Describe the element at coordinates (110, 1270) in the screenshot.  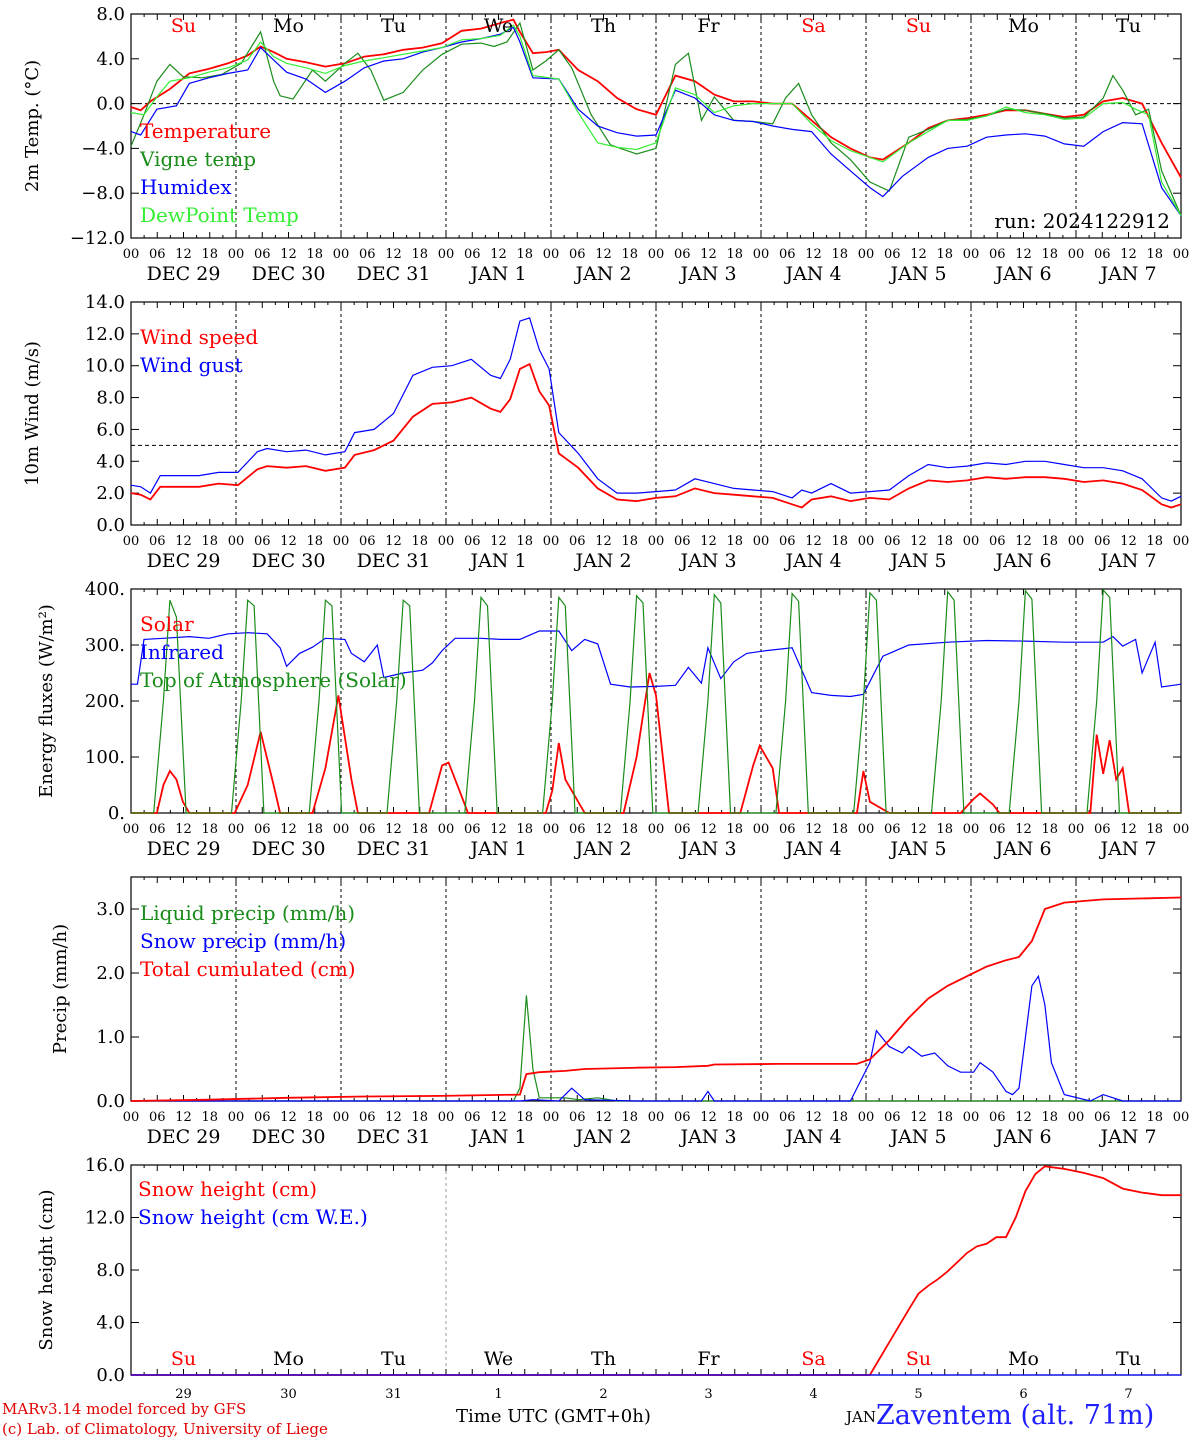
I see `y-tick-label: 8.0` at that location.